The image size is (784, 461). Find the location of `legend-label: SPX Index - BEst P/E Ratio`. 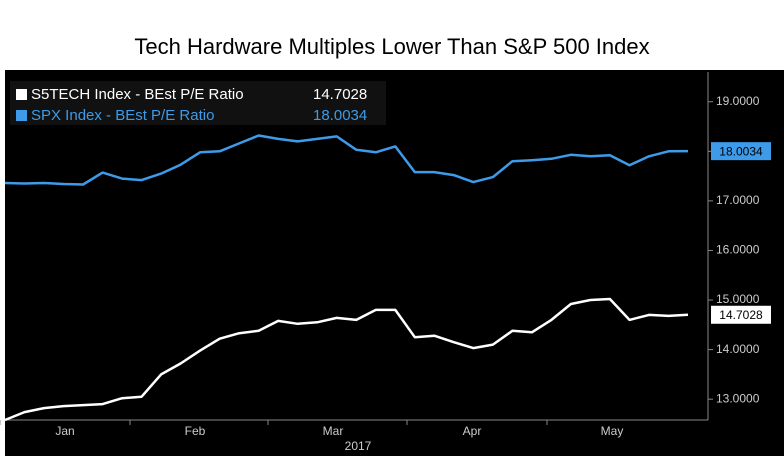

legend-label: SPX Index - BEst P/E Ratio is located at coordinates (122, 115).